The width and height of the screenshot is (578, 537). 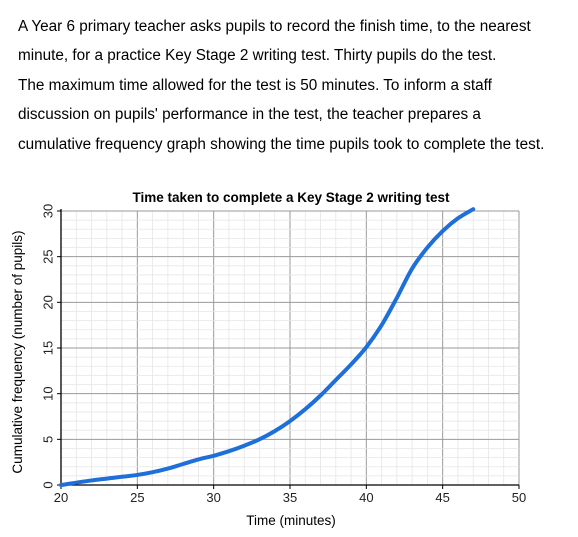 What do you see at coordinates (61, 497) in the screenshot?
I see `x-tick-label: 20` at bounding box center [61, 497].